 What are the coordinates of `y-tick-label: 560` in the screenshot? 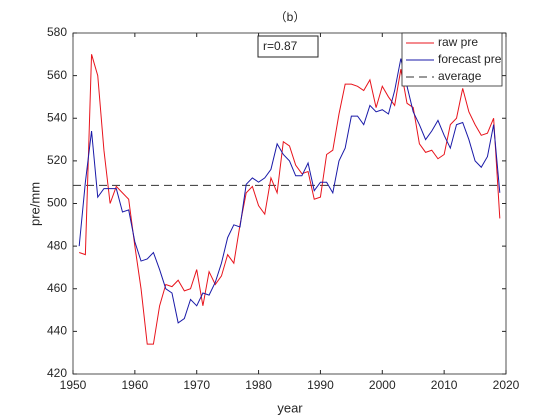 It's located at (57, 75).